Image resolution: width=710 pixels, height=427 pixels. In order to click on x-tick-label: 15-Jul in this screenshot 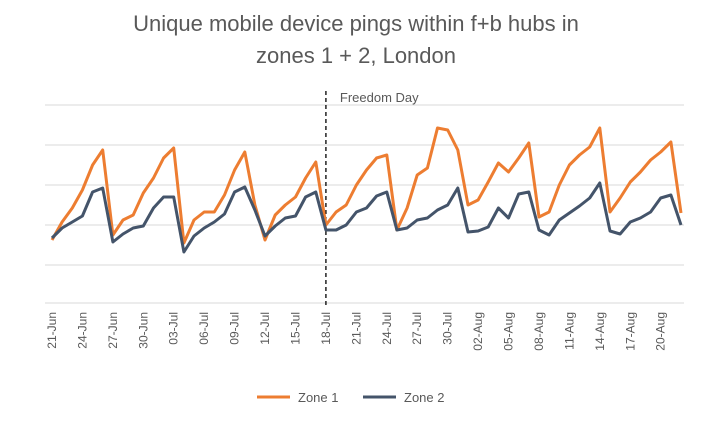, I will do `click(295, 328)`.